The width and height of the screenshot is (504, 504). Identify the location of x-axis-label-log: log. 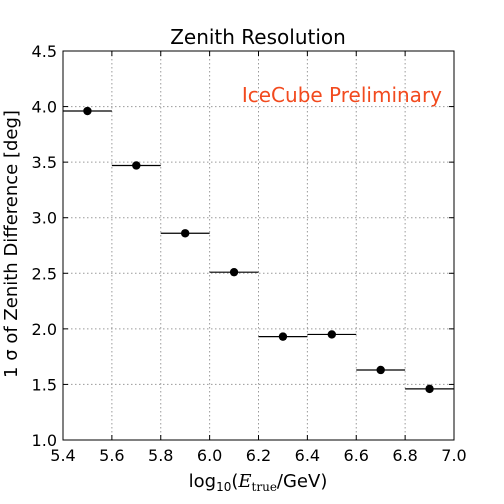
(202, 481).